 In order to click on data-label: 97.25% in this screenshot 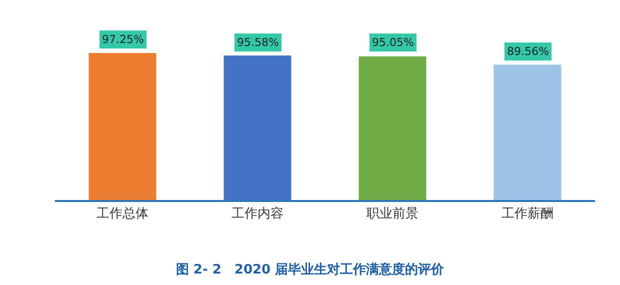, I will do `click(123, 39)`.